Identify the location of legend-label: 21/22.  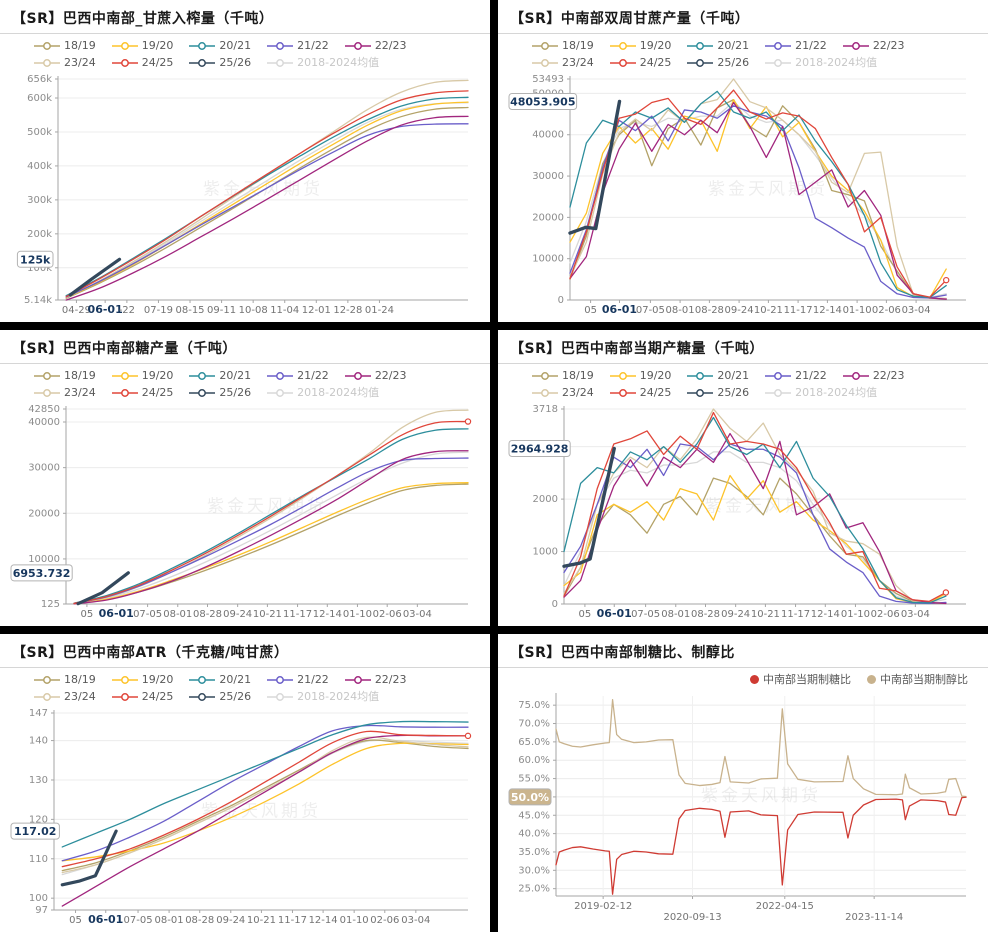
(313, 679).